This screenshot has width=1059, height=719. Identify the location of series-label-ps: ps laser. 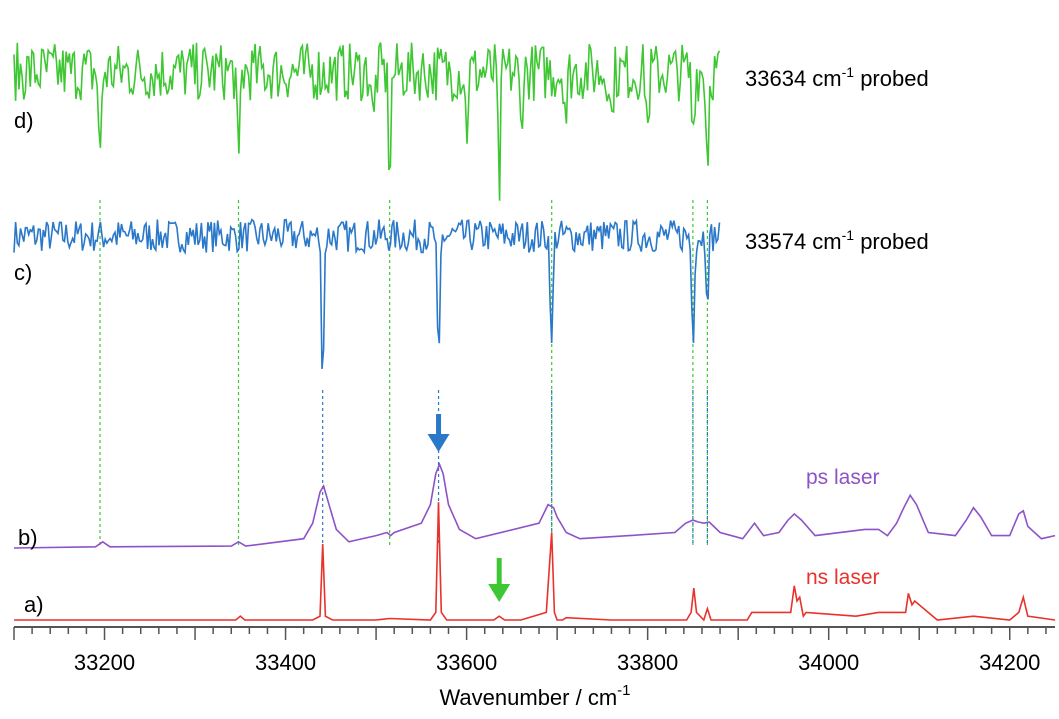
(843, 477).